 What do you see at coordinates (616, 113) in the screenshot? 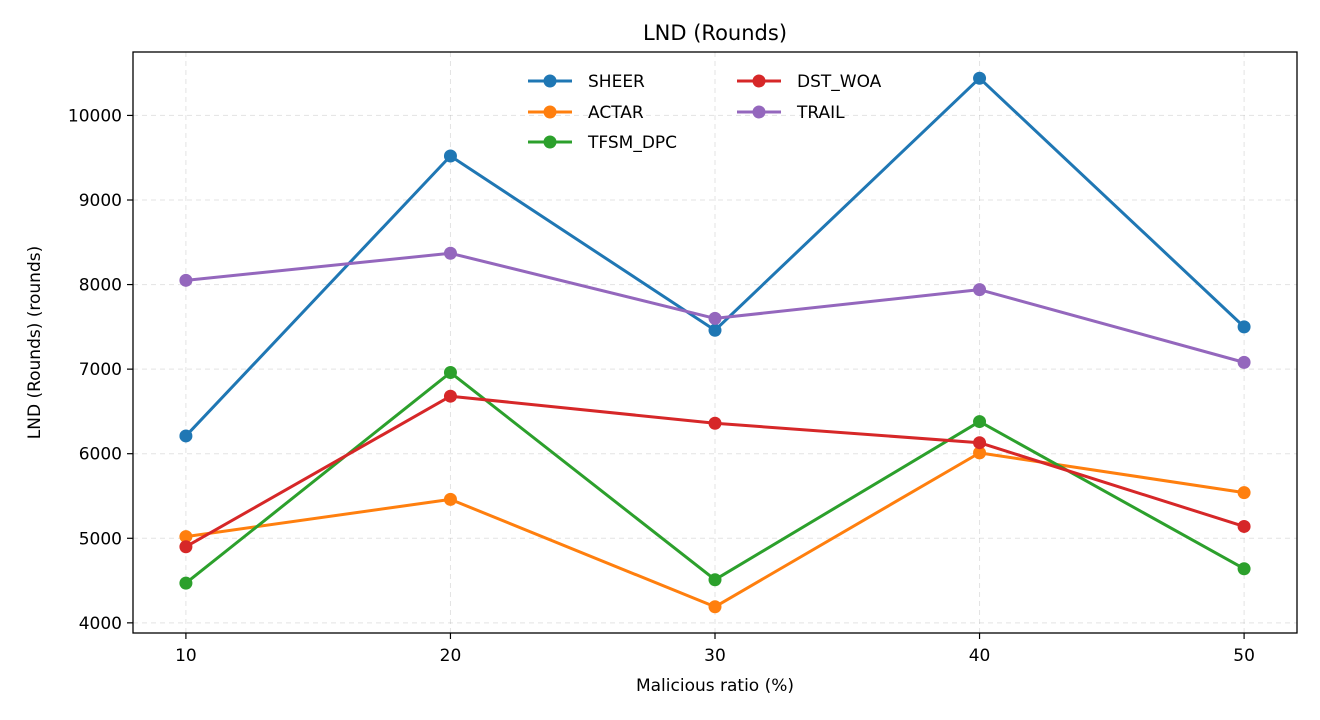
I see `legend-label: ACTAR` at bounding box center [616, 113].